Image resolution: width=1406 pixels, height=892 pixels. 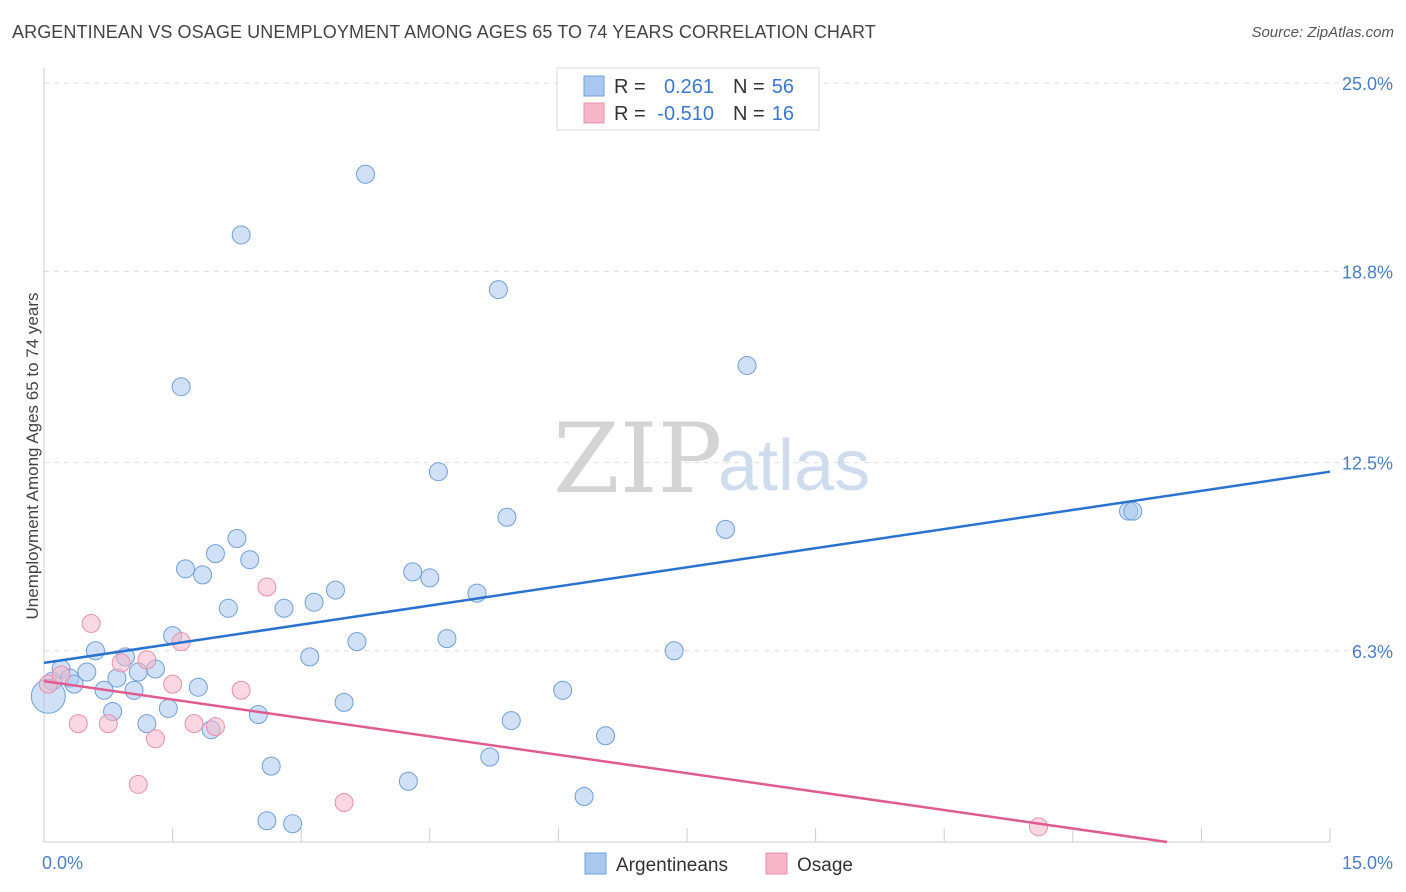 I want to click on watermark: ZIP atlas, so click(x=711, y=459).